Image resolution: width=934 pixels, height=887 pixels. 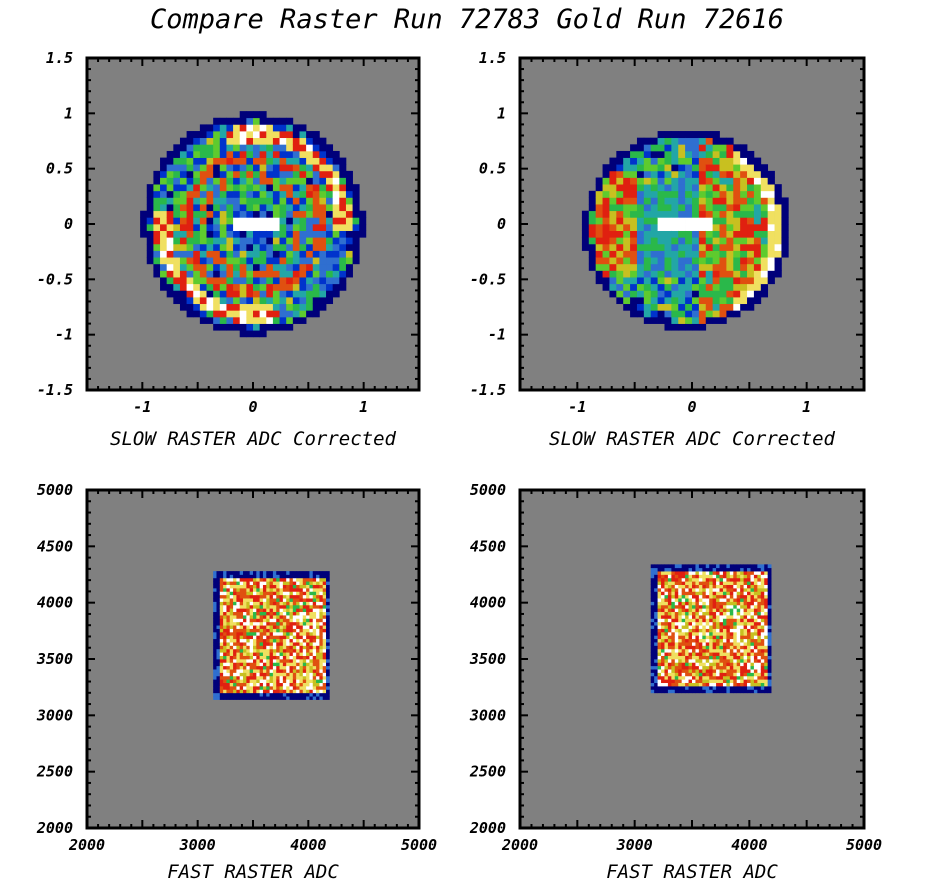 I want to click on y-tick-label: 3500, so click(x=487, y=659).